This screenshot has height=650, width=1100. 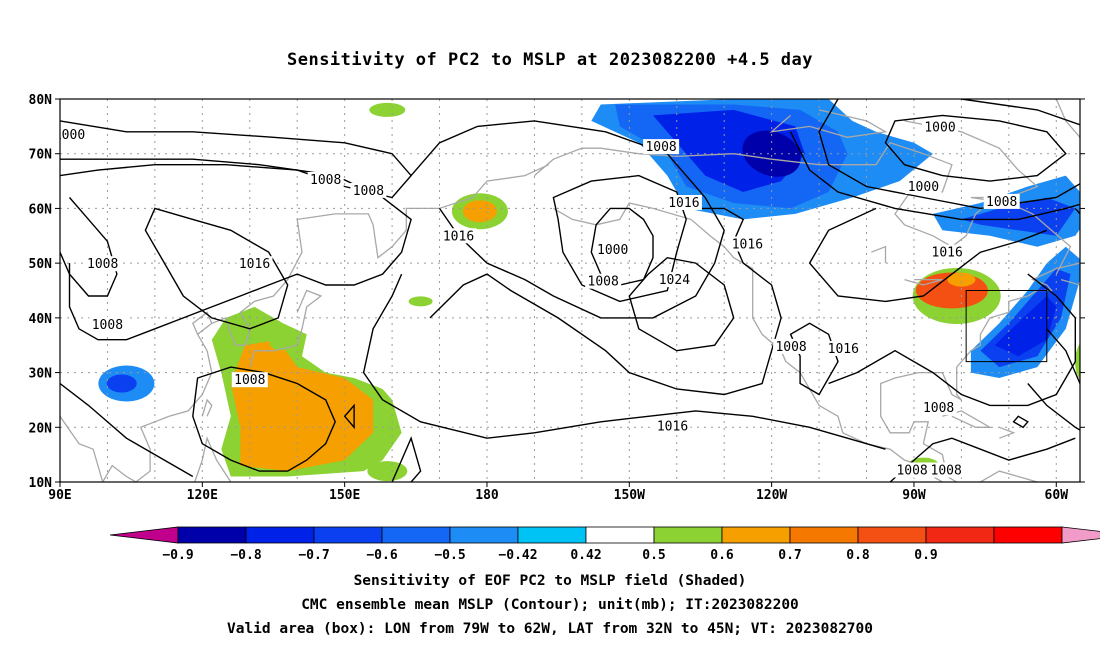 I want to click on lat-label: 20N, so click(x=41, y=428).